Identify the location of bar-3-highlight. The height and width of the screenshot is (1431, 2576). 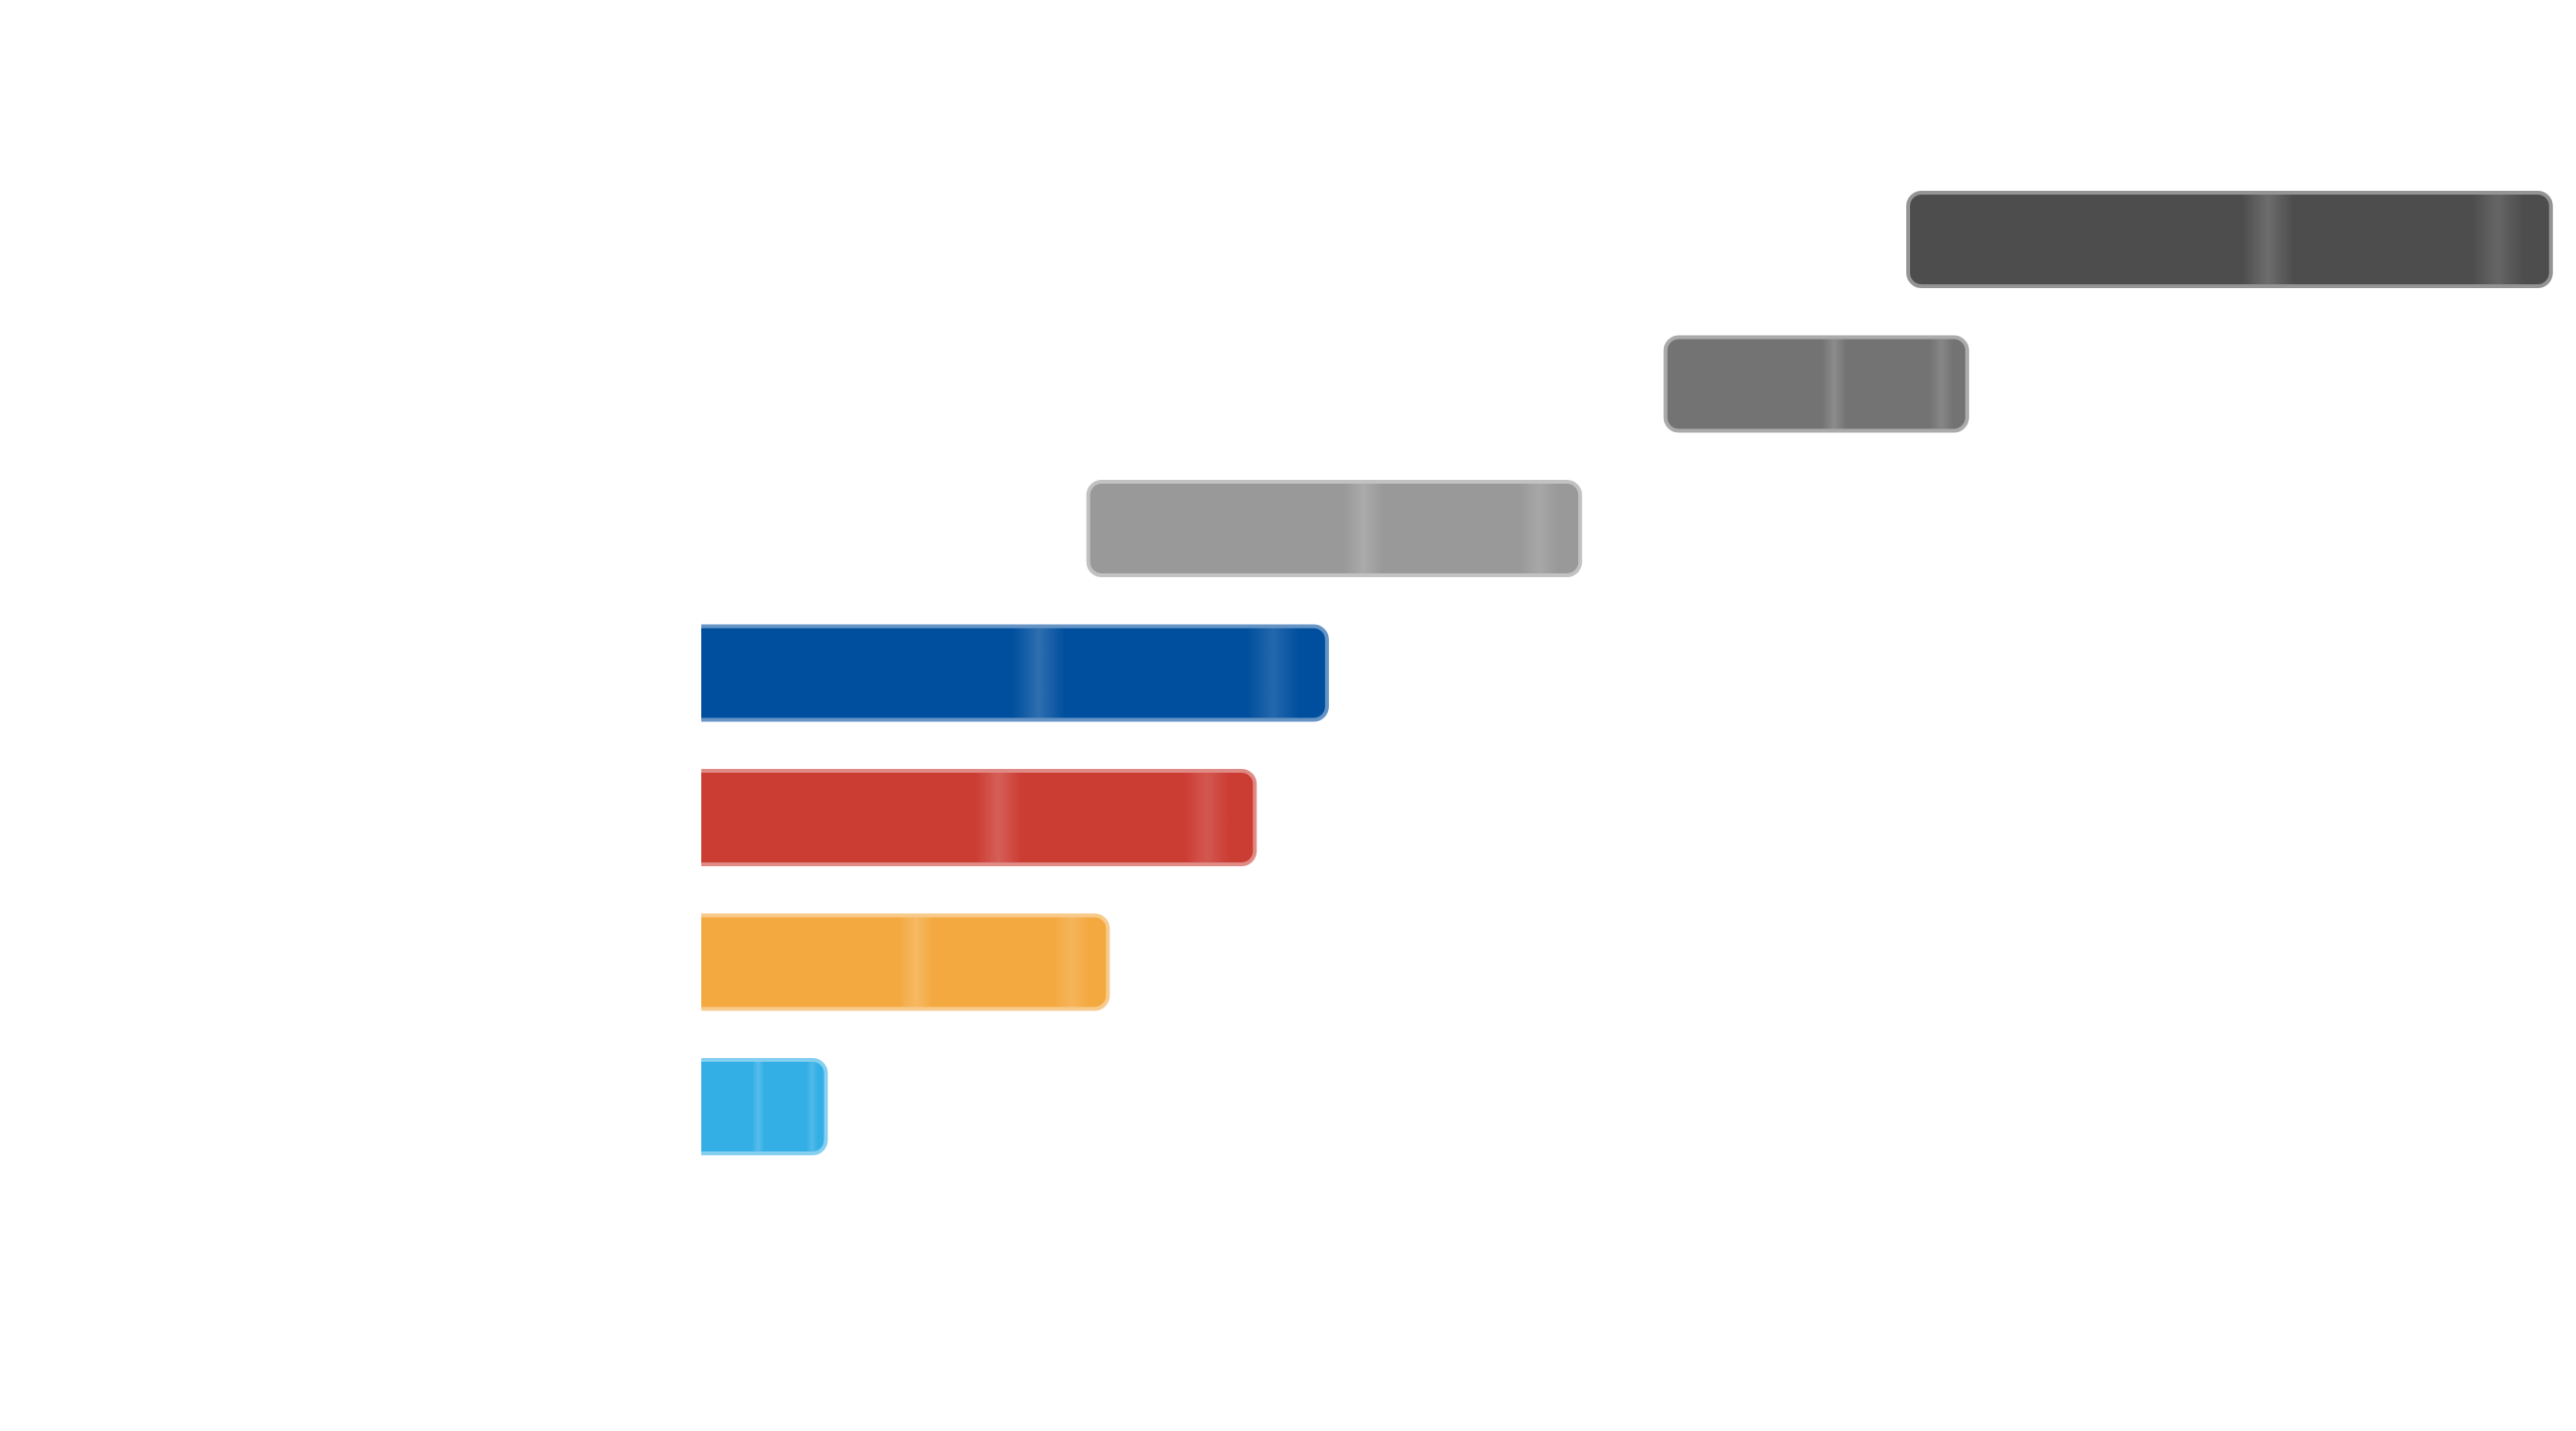
(1334, 528).